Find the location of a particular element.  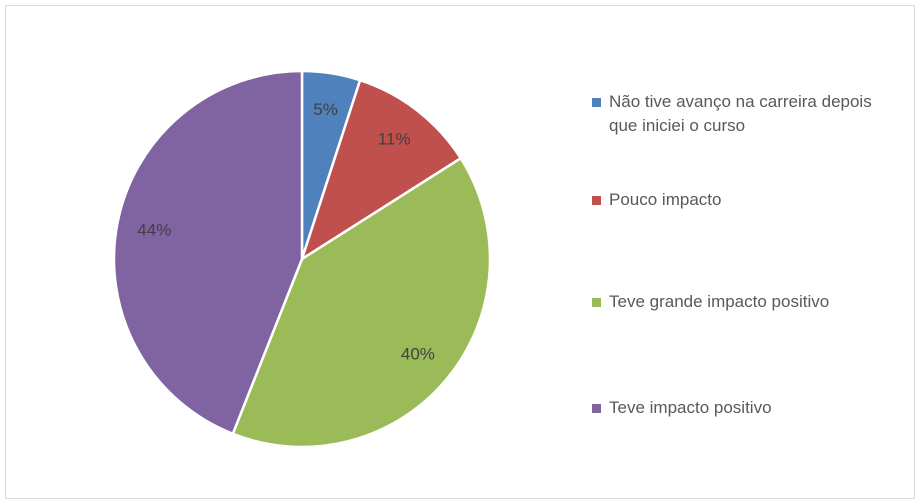

legend-item: Pouco impacto is located at coordinates (737, 200).